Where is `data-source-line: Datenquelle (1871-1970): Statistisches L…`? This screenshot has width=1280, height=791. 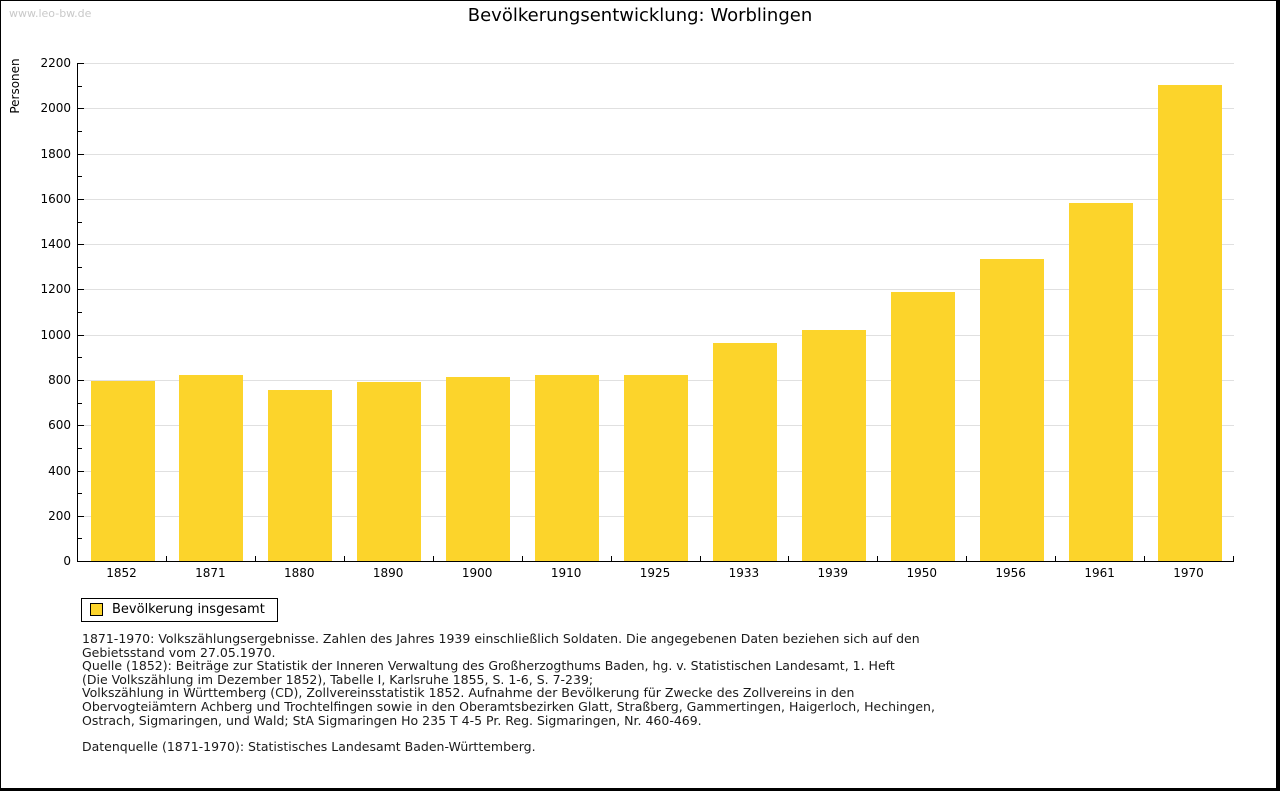 data-source-line: Datenquelle (1871-1970): Statistisches L… is located at coordinates (309, 747).